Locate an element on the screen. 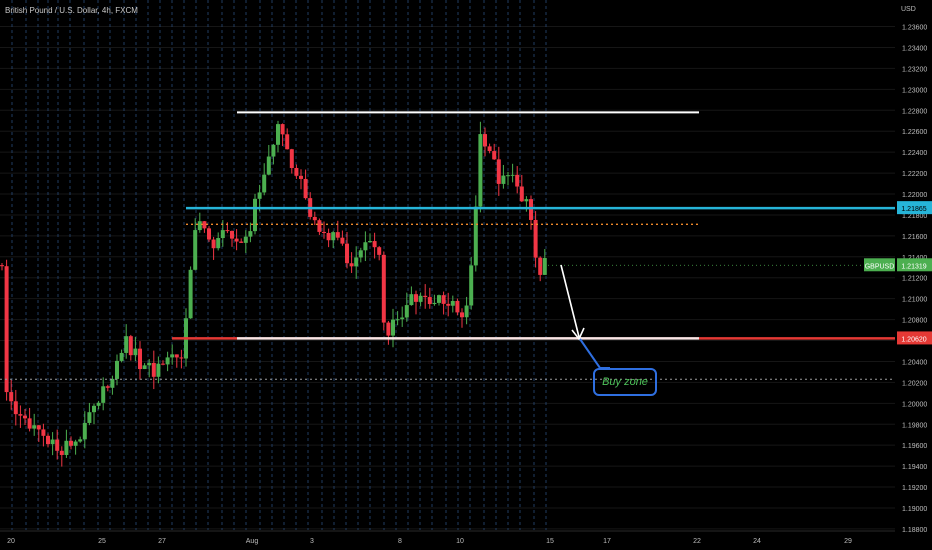 The height and width of the screenshot is (550, 932). currency-label: USD is located at coordinates (908, 9).